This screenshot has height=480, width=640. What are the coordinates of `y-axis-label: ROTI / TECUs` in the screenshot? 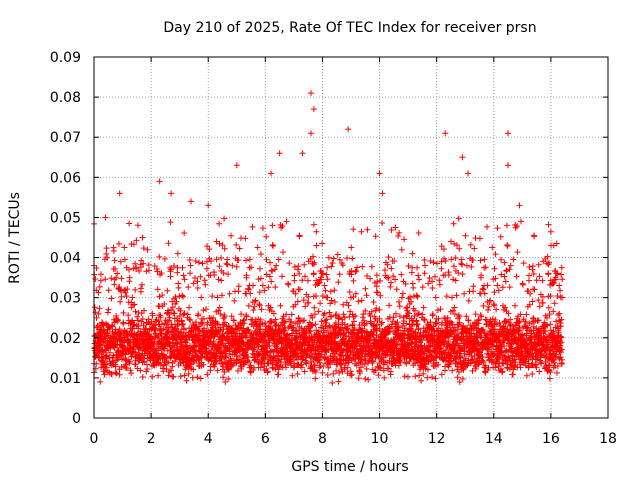 It's located at (15, 238).